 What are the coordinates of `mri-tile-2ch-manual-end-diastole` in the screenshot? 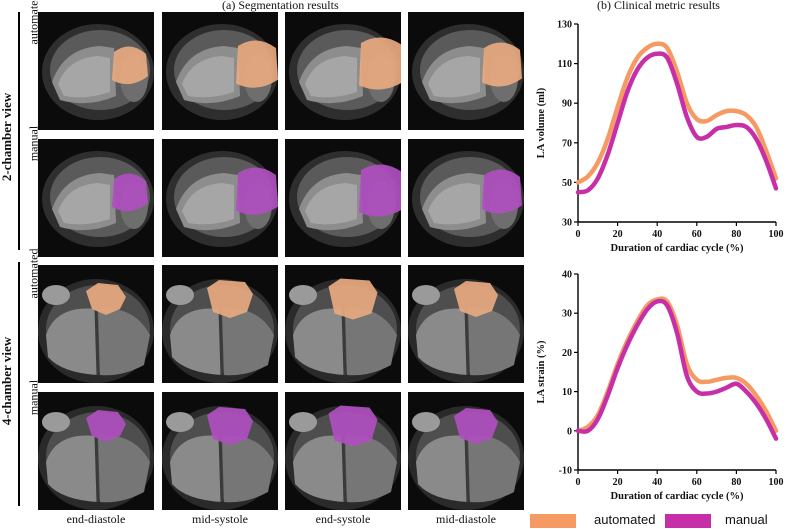 It's located at (96, 198).